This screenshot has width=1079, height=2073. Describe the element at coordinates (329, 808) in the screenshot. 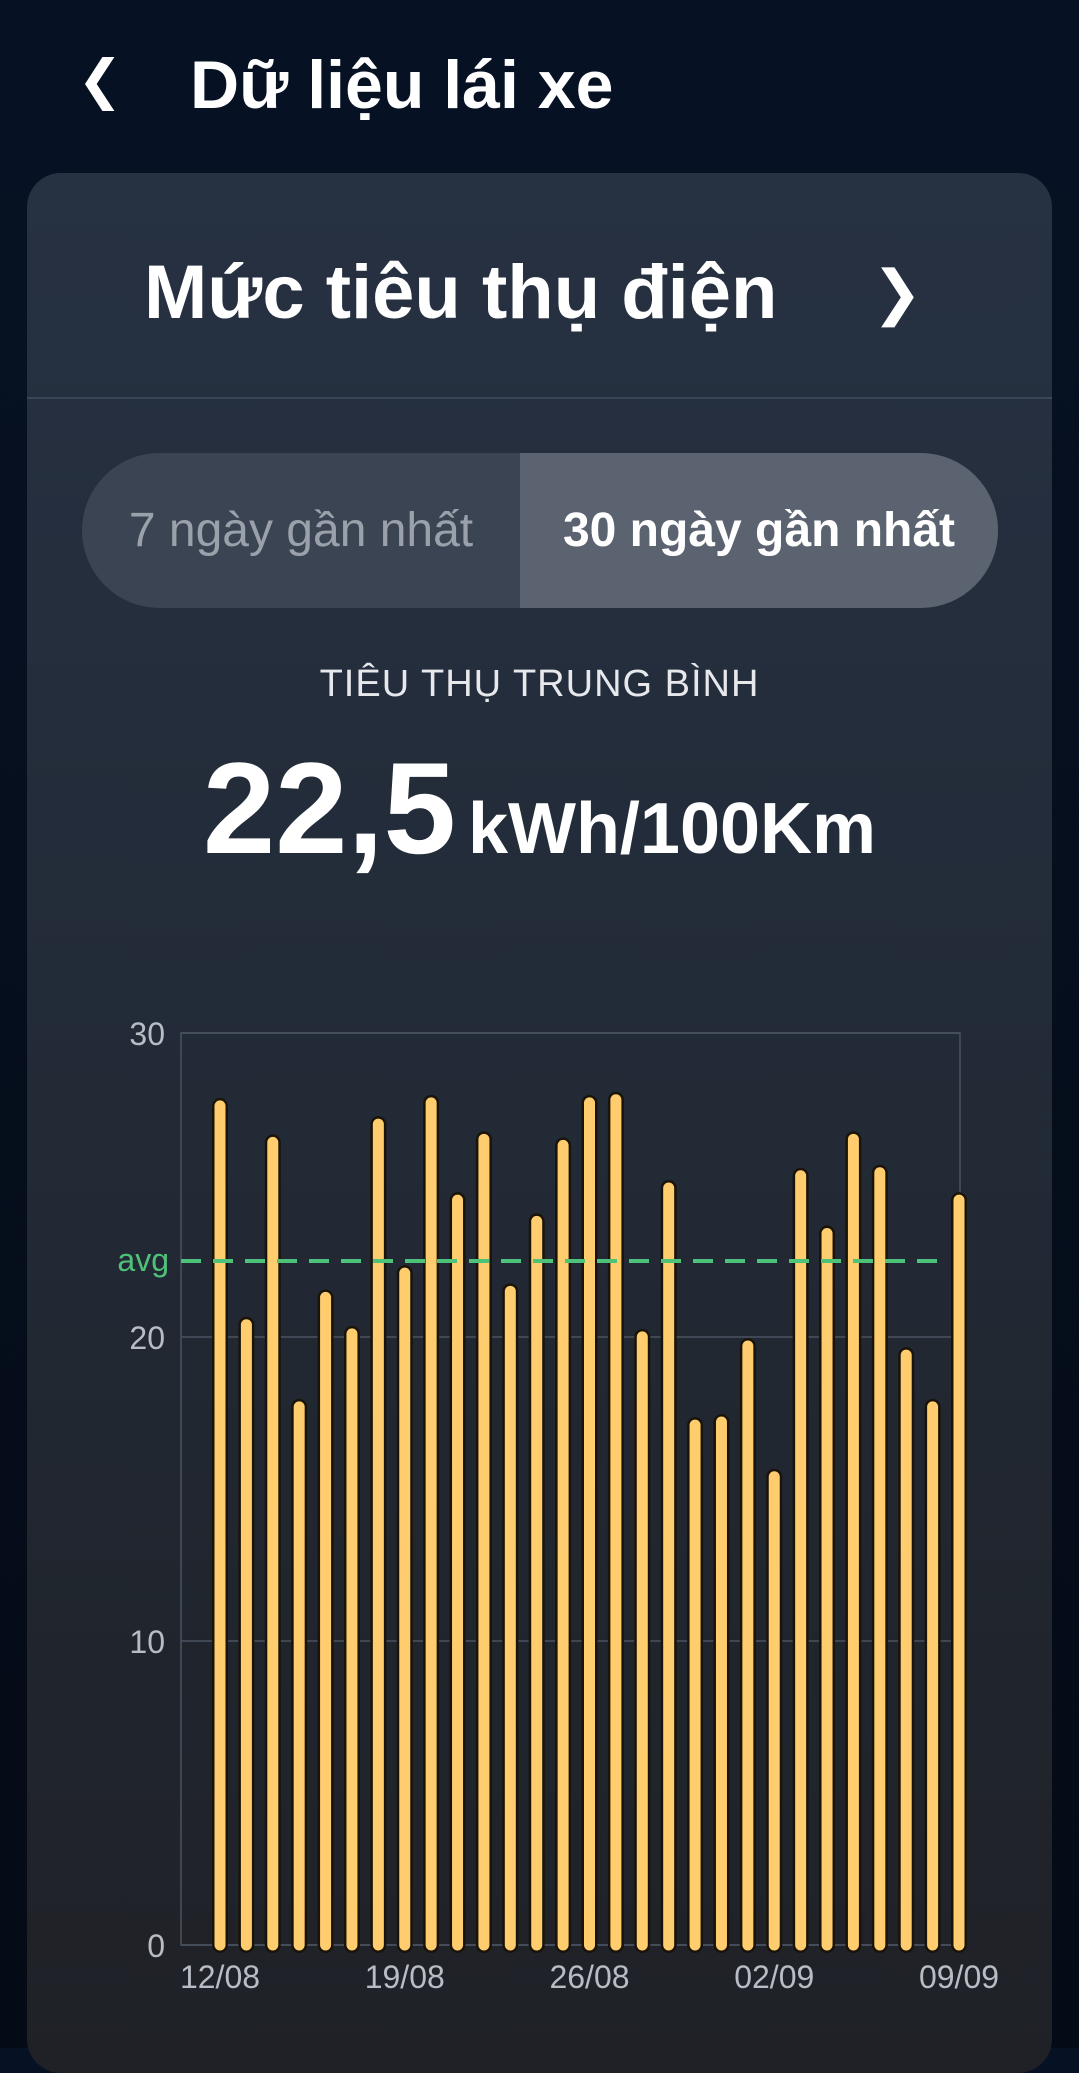

I see `average-number: 22,5` at that location.